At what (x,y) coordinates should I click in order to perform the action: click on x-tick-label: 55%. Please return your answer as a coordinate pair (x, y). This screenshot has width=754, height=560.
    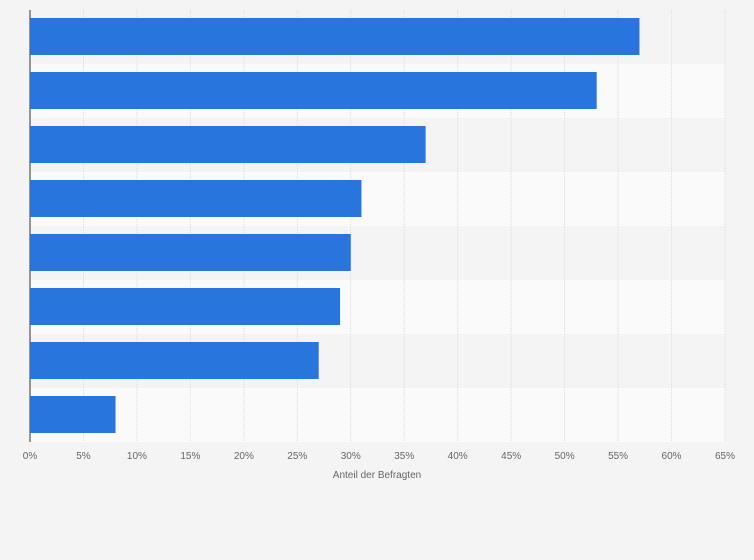
    Looking at the image, I should click on (618, 456).